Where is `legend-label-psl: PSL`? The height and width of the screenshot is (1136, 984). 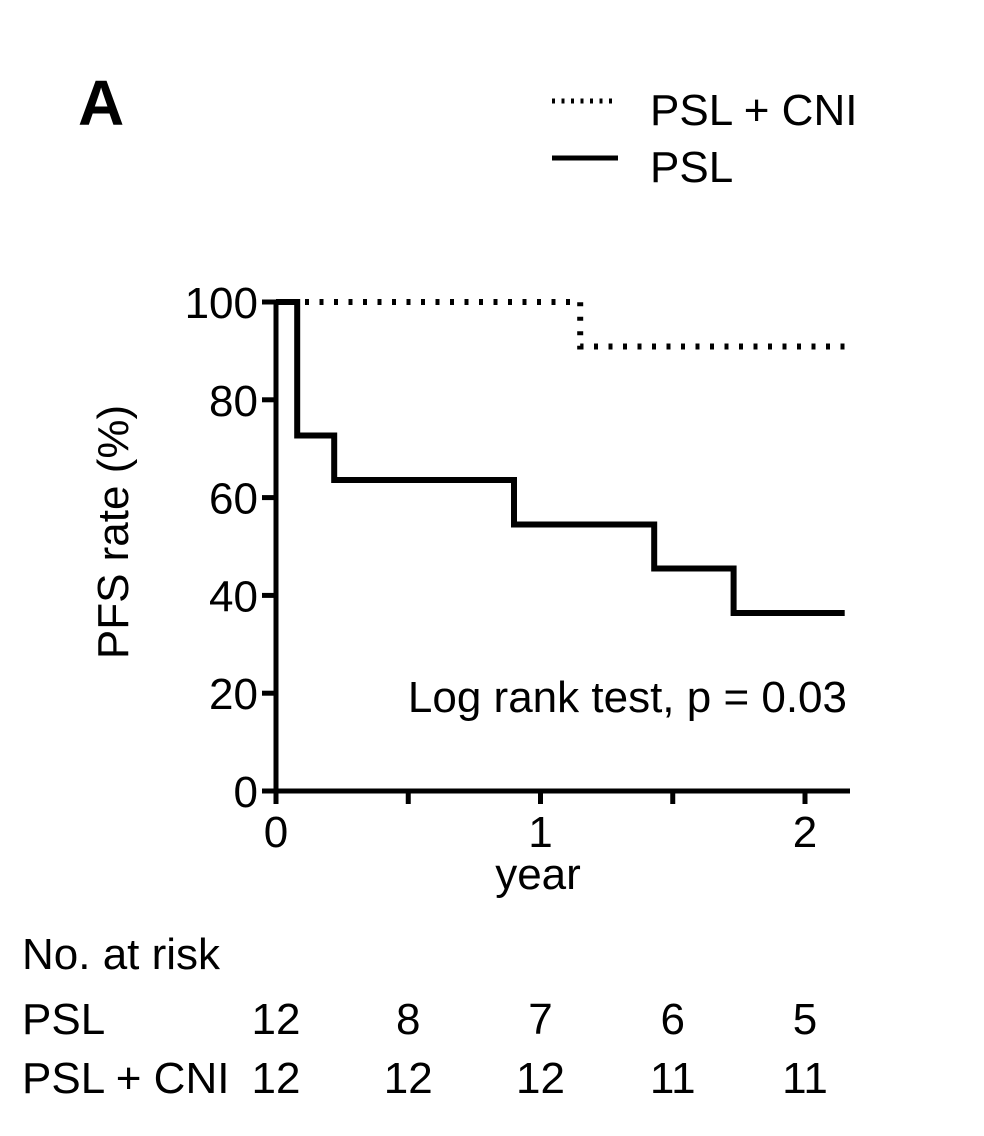 legend-label-psl: PSL is located at coordinates (691, 167).